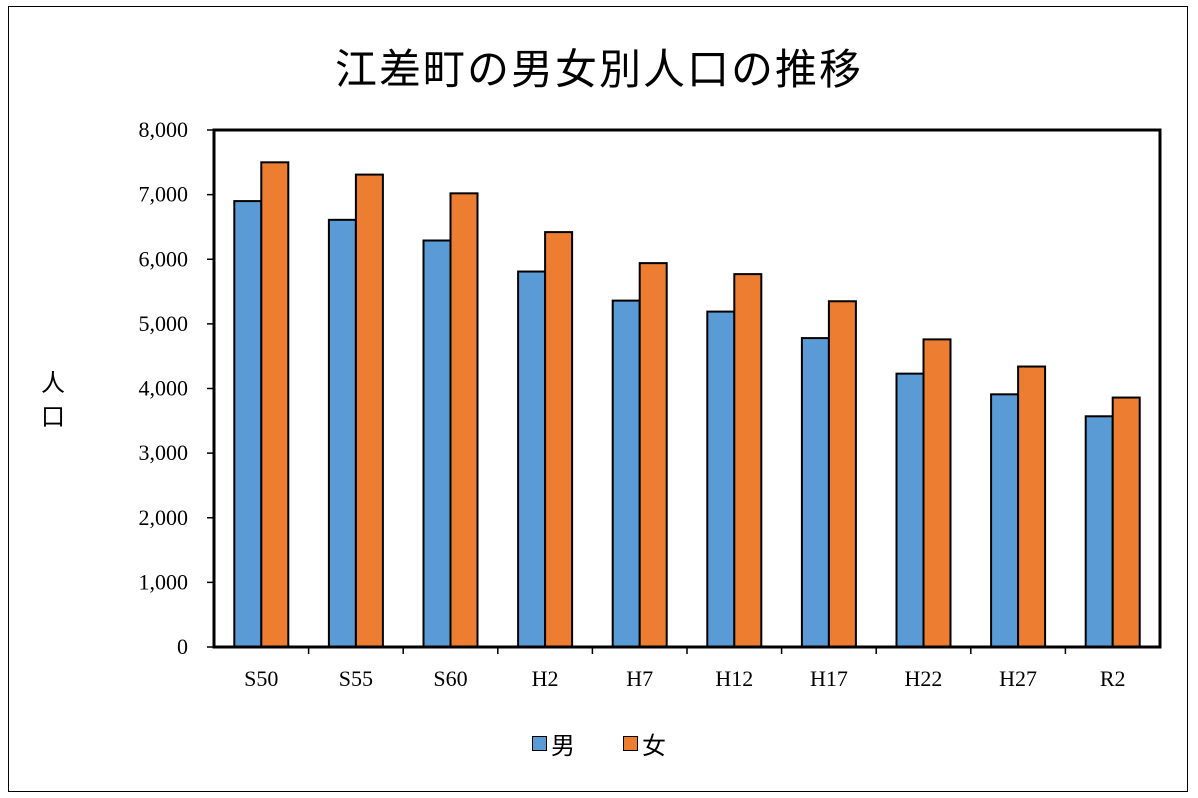  What do you see at coordinates (599, 743) in the screenshot?
I see `legend: 男 女` at bounding box center [599, 743].